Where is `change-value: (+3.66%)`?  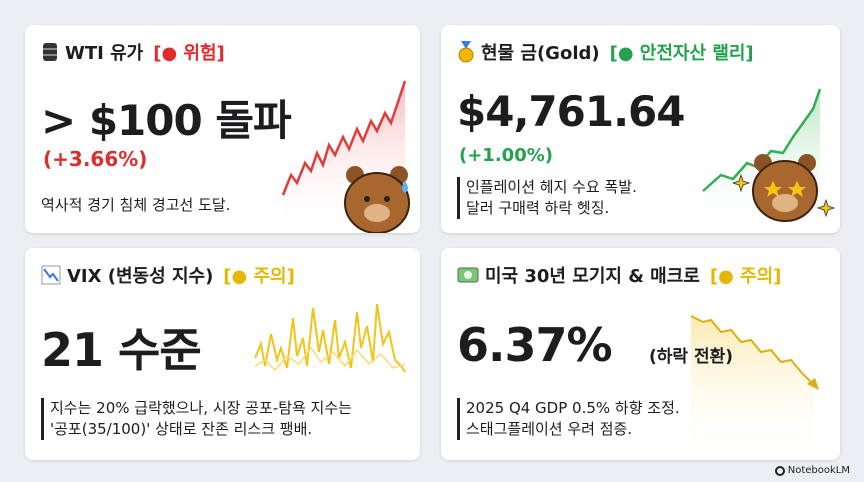
change-value: (+3.66%) is located at coordinates (95, 159).